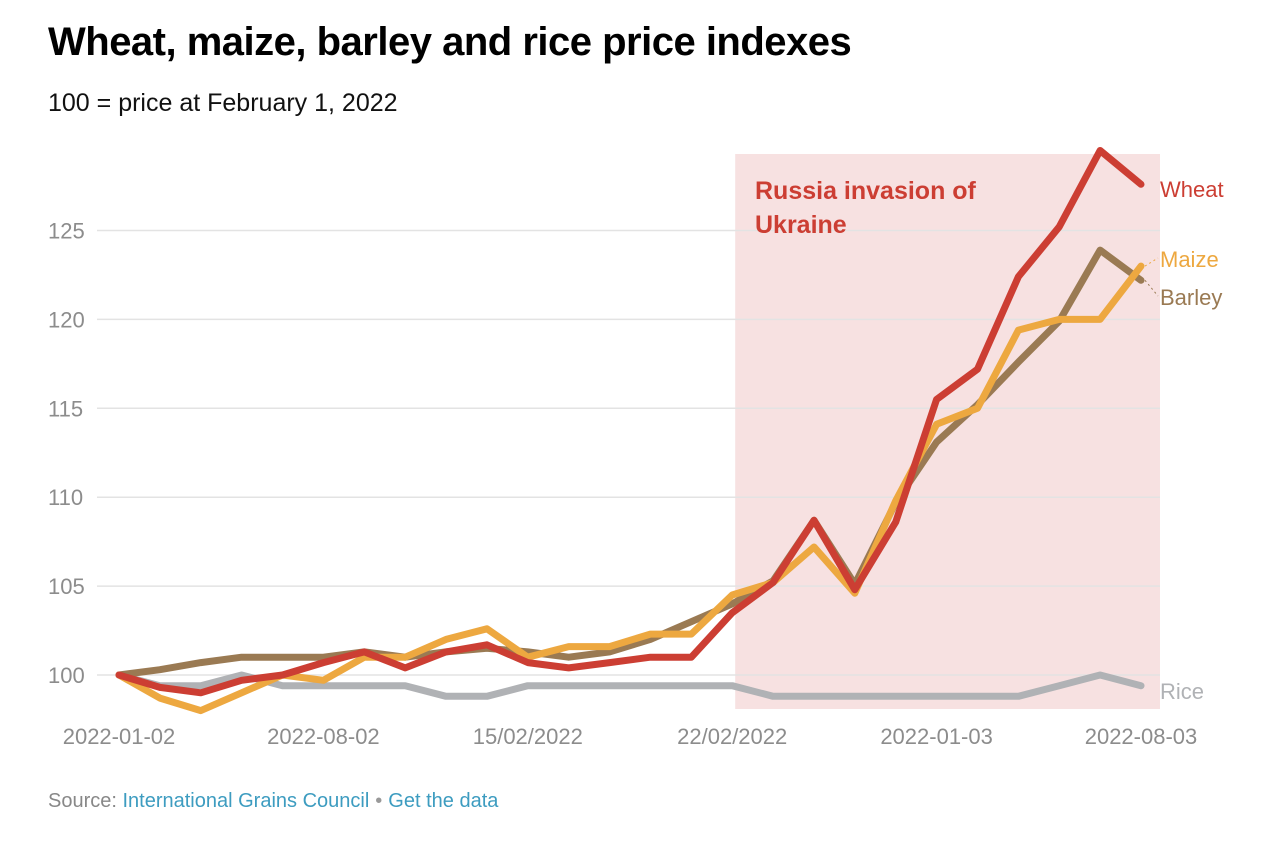  I want to click on y-axis-ticks: 100 105 110 115 120 125, so click(66, 454).